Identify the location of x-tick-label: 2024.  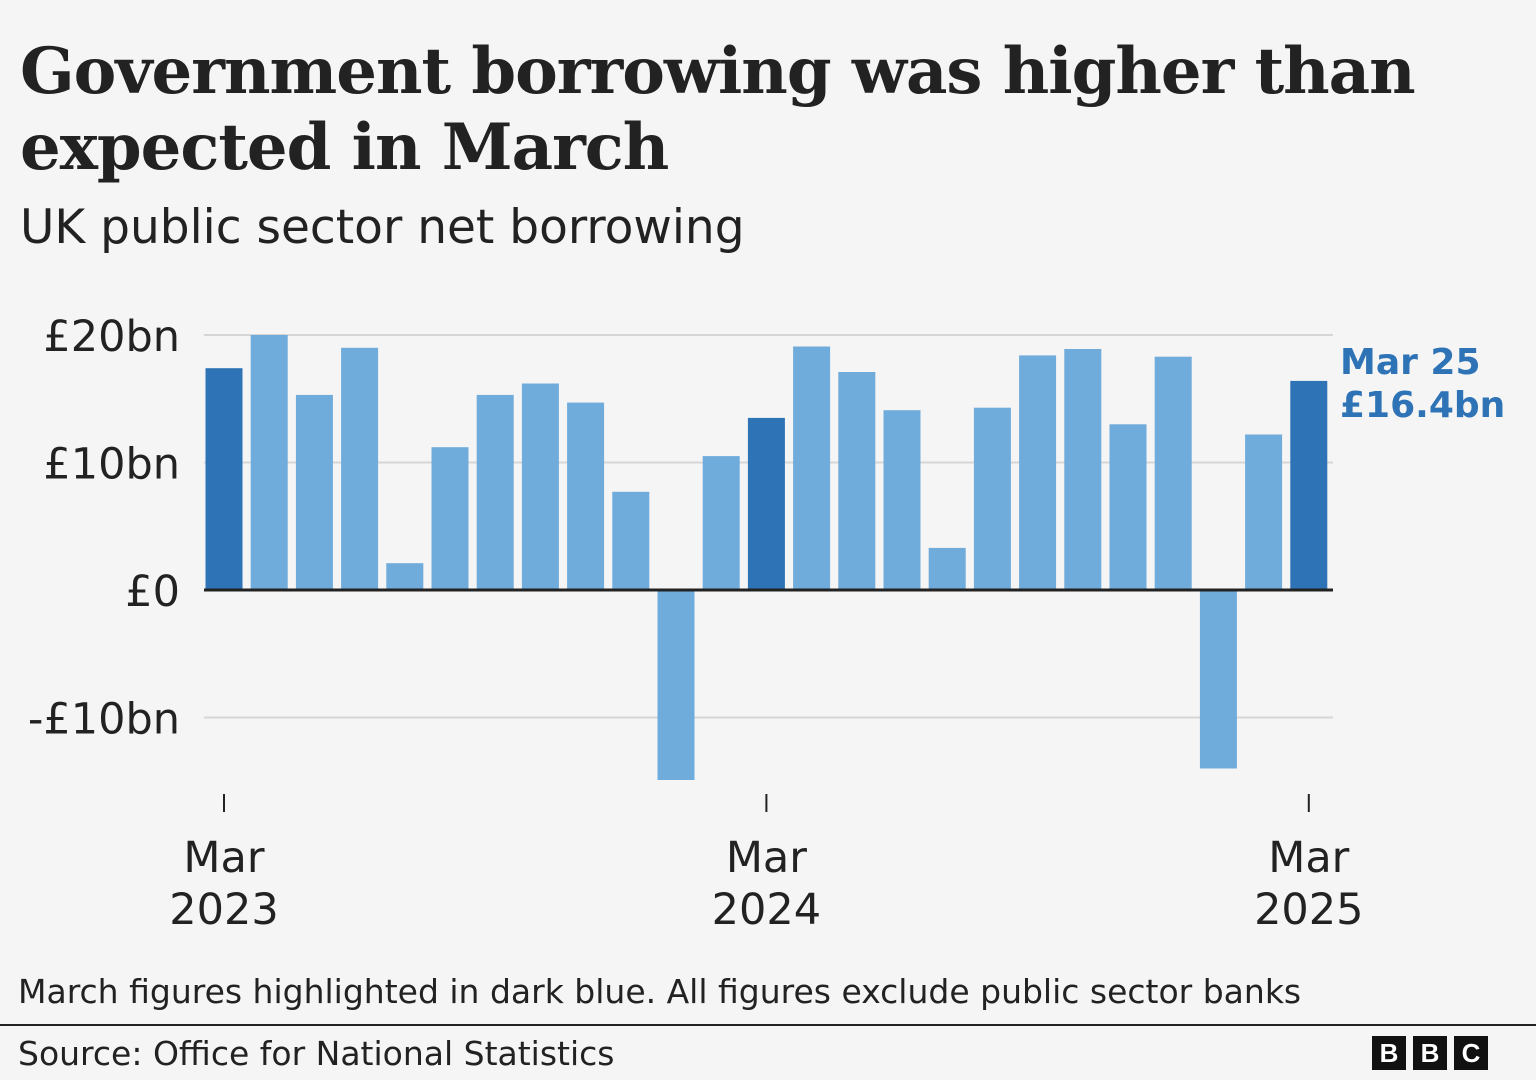
(766, 910).